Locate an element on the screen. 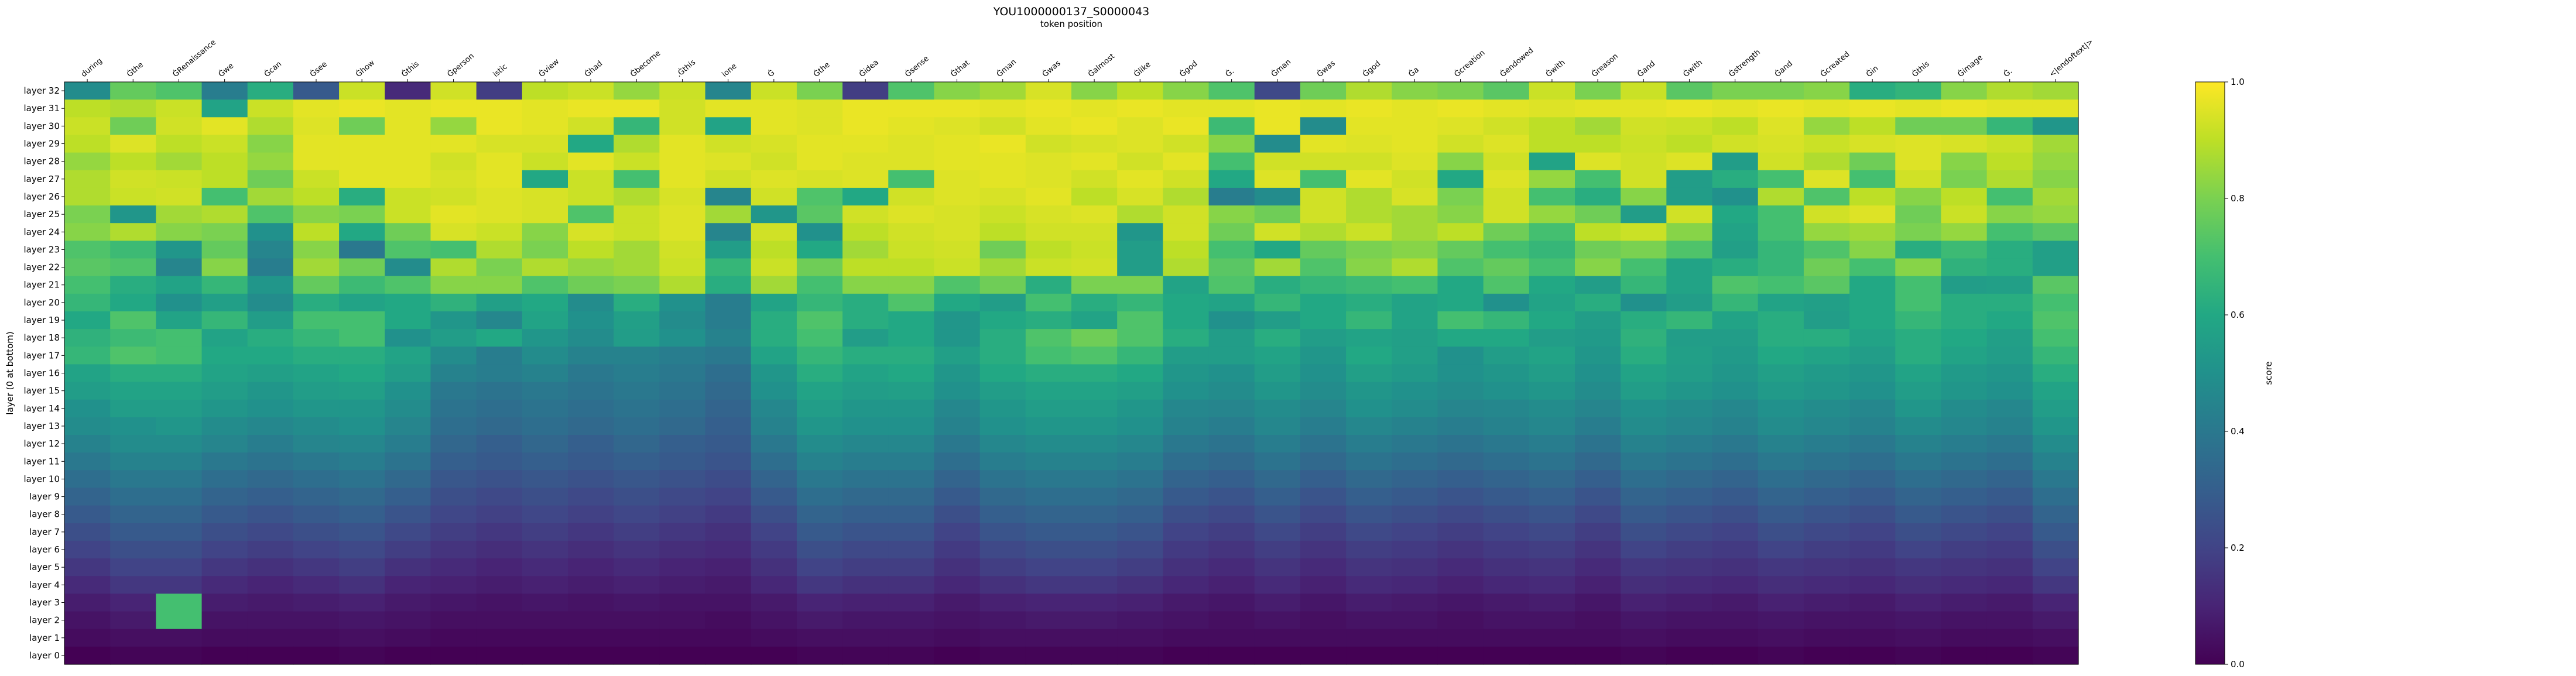  y-tick-label: layer 1 is located at coordinates (44, 638).